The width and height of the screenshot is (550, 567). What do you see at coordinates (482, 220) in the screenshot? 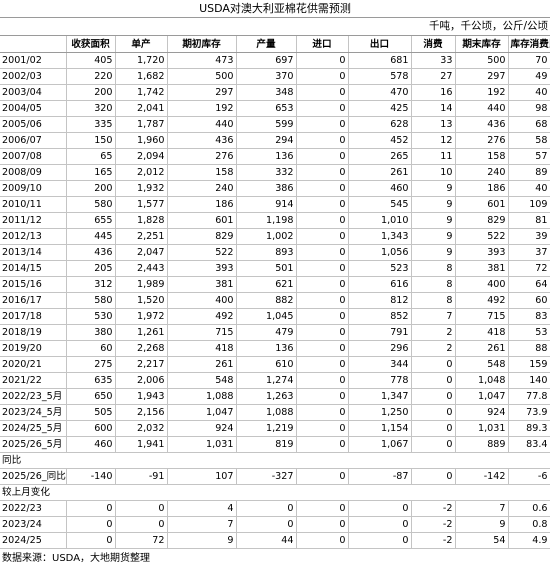
I see `value-cell: 829` at bounding box center [482, 220].